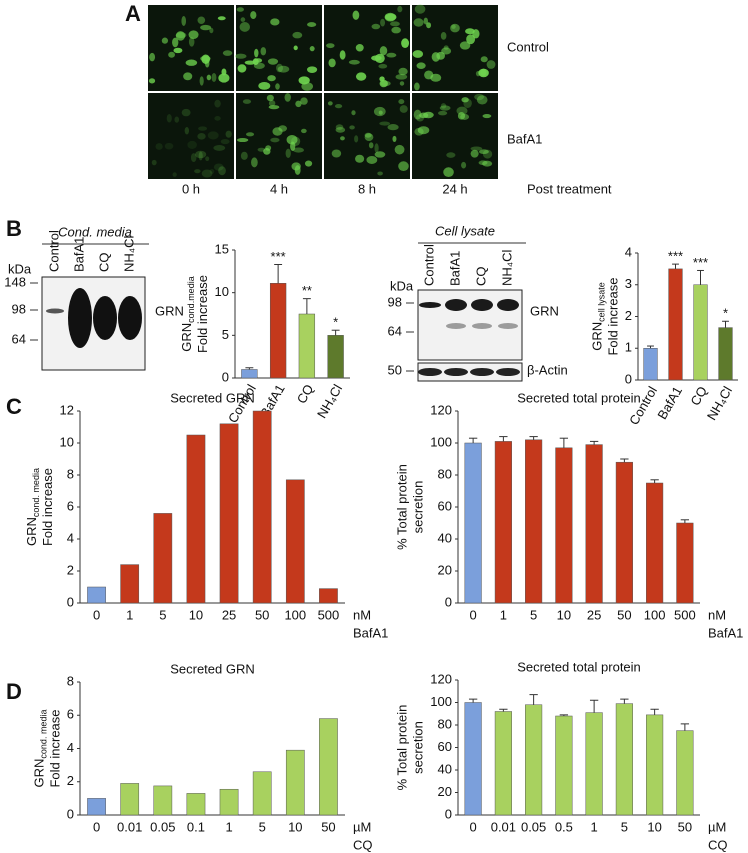  I want to click on y-tick-label: 120, so click(441, 409).